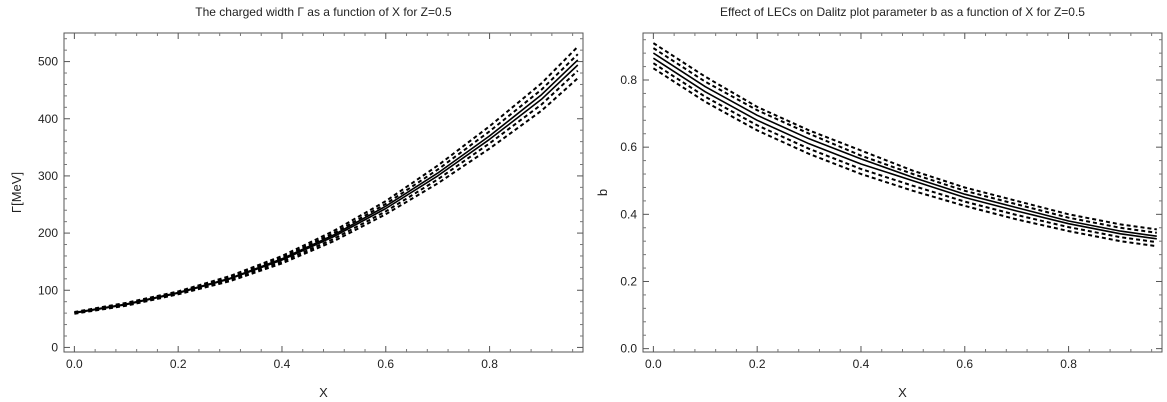  I want to click on y-tick-label: 0, so click(54, 347).